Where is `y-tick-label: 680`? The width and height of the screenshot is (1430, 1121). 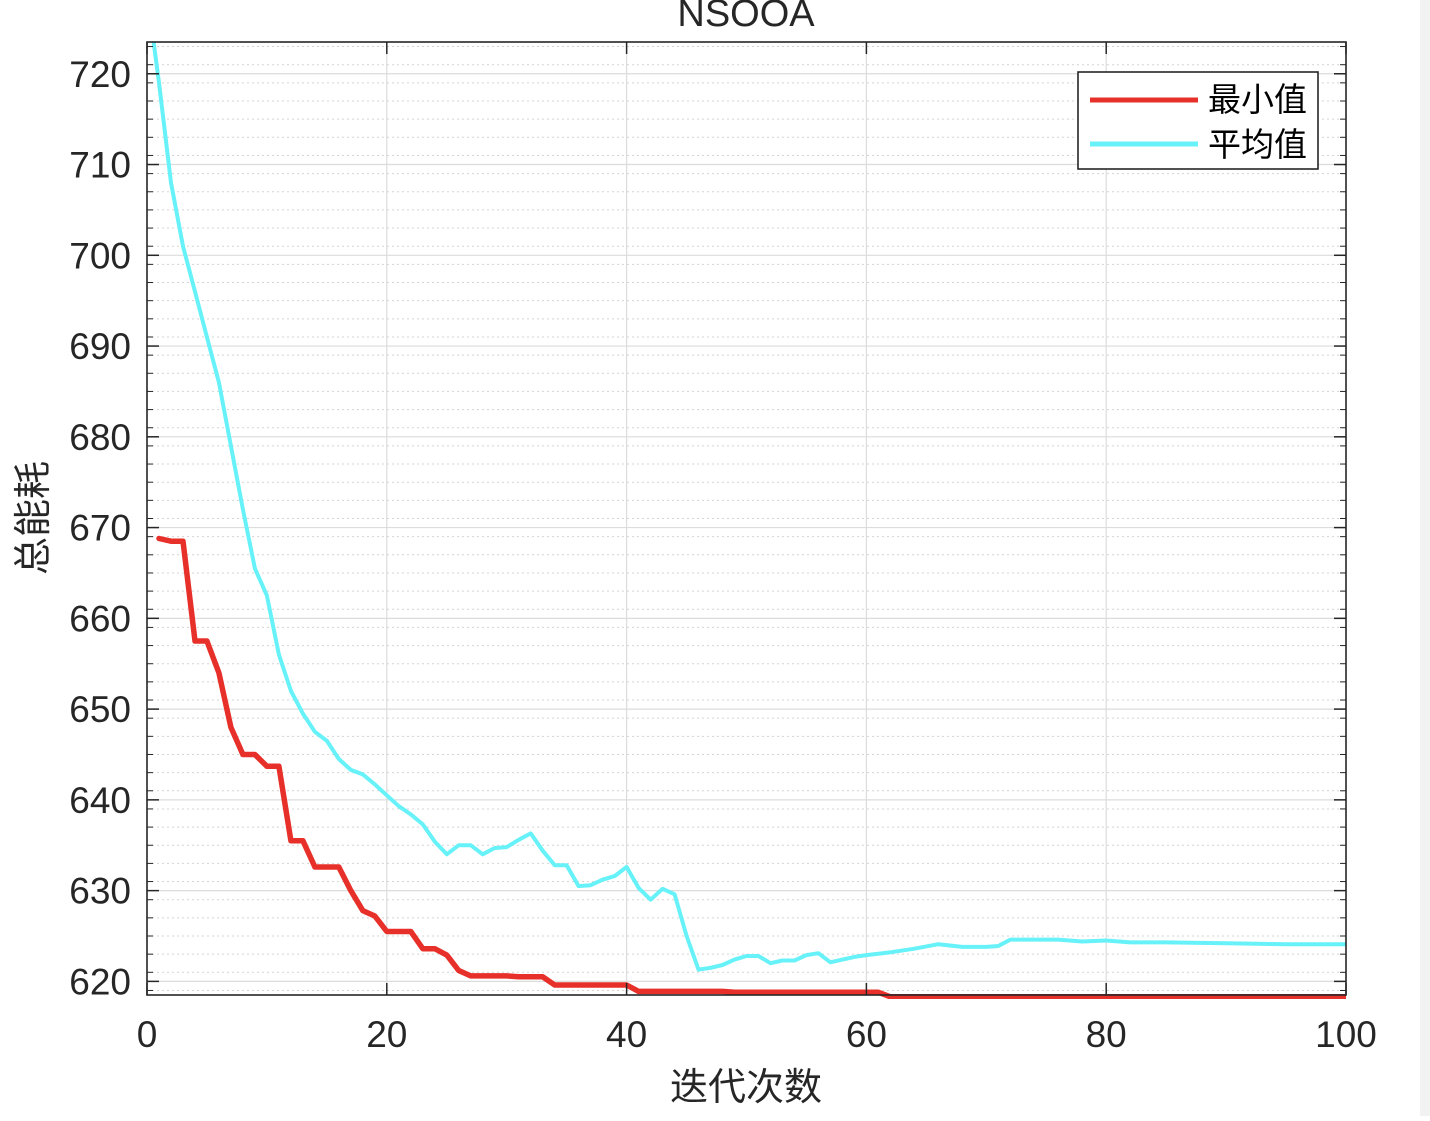 y-tick-label: 680 is located at coordinates (100, 437).